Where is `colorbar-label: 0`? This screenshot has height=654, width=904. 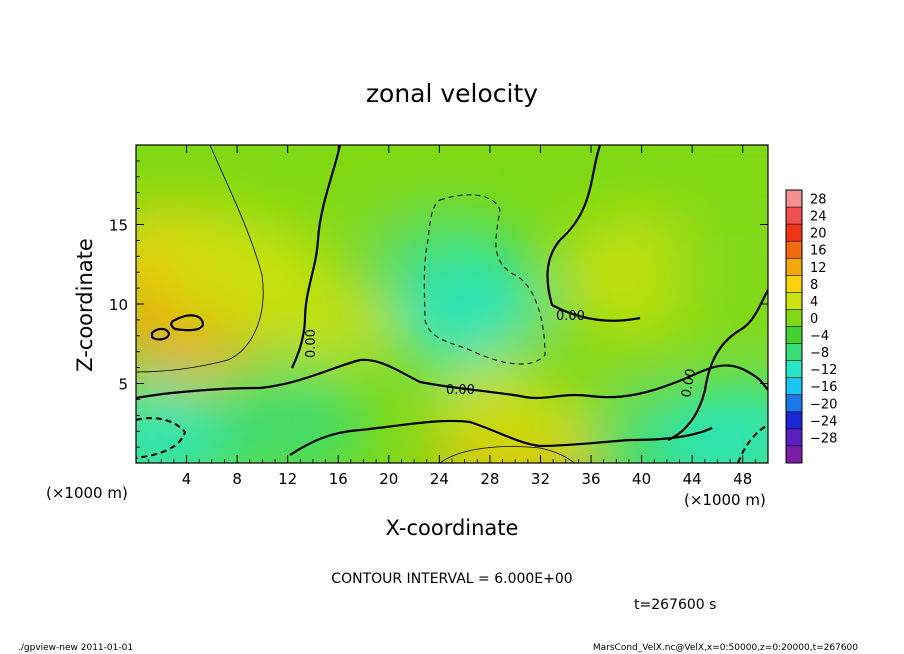
colorbar-label: 0 is located at coordinates (814, 319).